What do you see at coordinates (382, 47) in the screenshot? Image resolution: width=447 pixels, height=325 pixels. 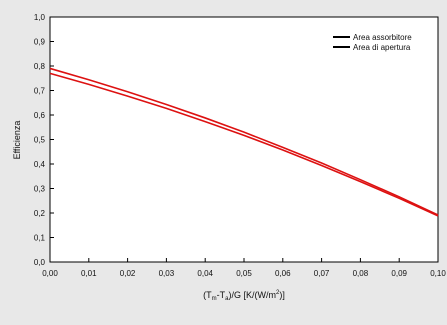 I see `legend-label-2: Area di apertura` at bounding box center [382, 47].